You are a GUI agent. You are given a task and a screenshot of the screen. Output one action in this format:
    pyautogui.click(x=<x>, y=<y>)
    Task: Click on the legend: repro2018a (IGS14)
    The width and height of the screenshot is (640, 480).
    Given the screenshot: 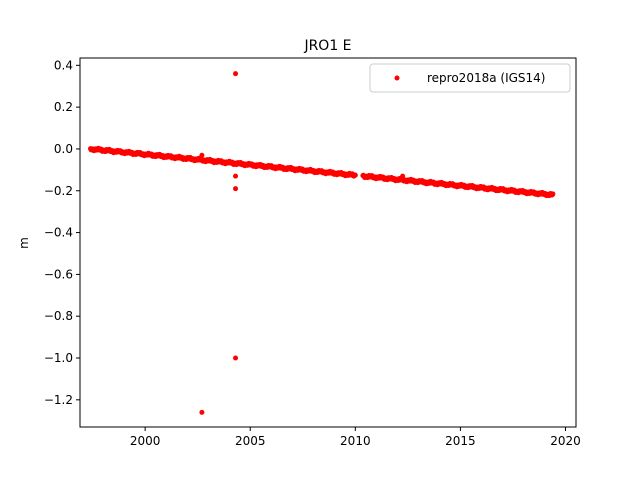 What is the action you would take?
    pyautogui.click(x=470, y=78)
    